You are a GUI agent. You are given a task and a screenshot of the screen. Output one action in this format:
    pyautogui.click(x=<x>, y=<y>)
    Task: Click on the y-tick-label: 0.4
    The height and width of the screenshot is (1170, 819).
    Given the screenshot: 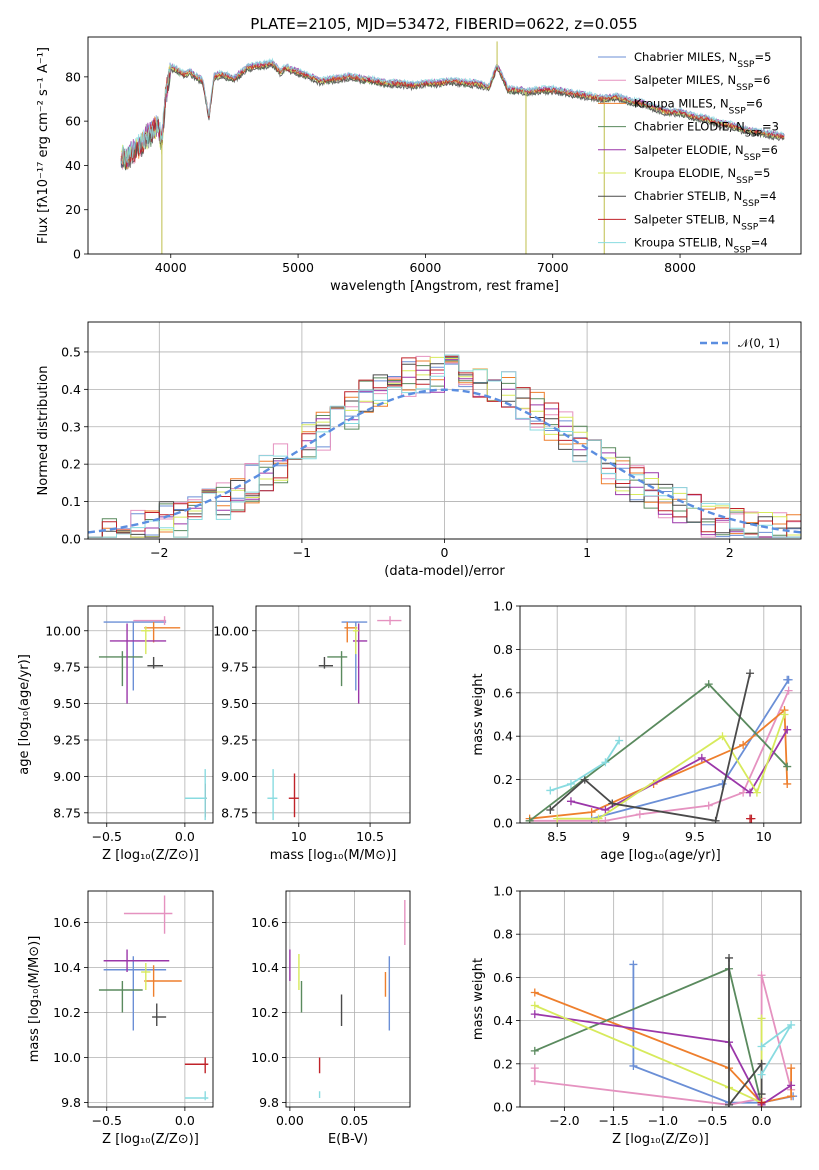 What is the action you would take?
    pyautogui.click(x=503, y=736)
    